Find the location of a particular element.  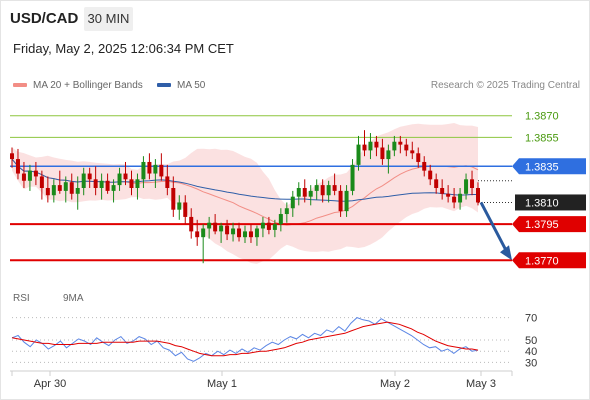

level-tag-1.3770 is located at coordinates (549, 260).